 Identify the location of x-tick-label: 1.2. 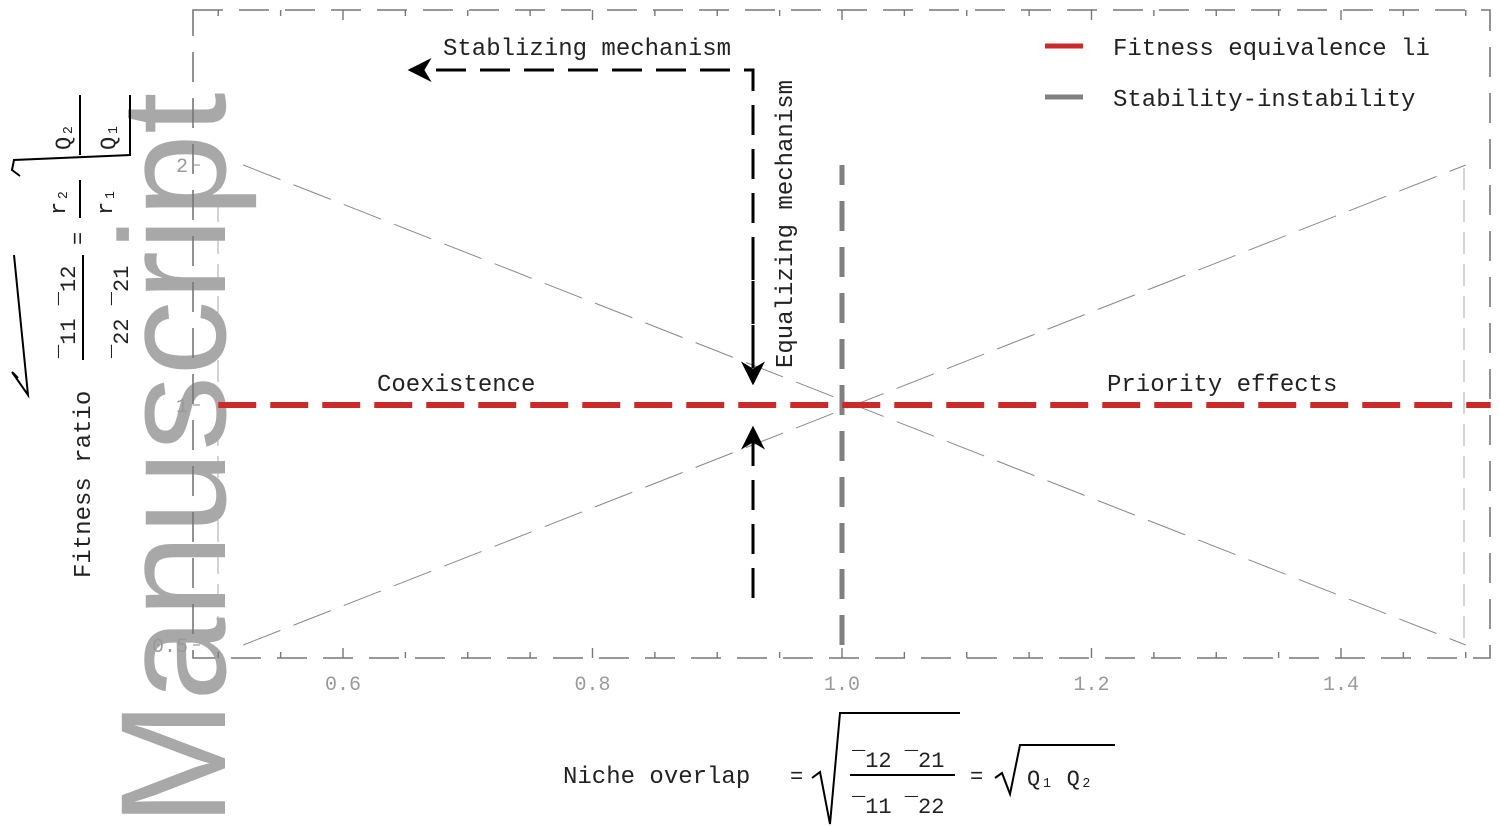
(1091, 685).